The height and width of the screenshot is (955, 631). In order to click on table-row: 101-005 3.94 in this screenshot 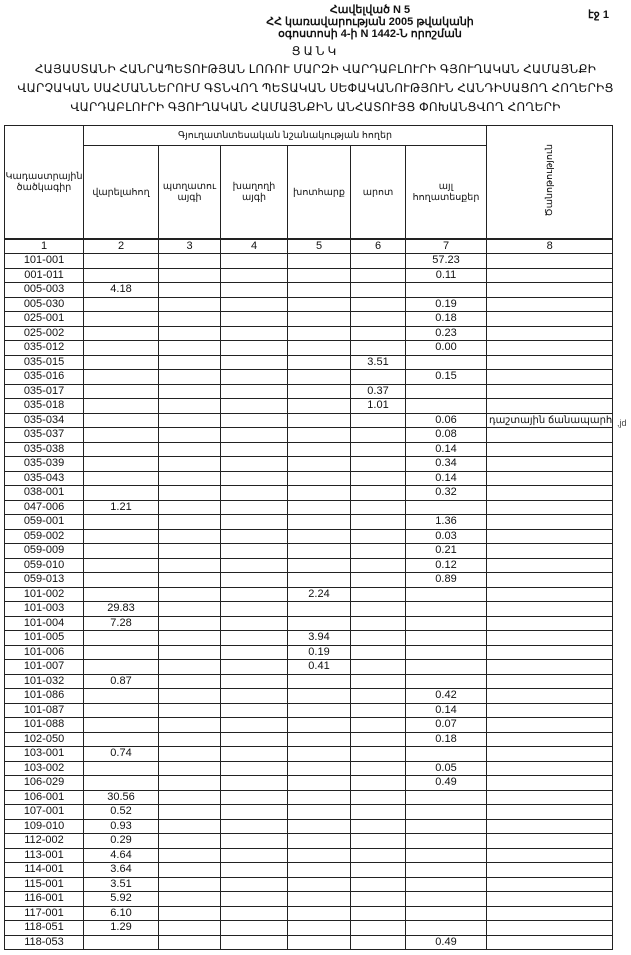, I will do `click(309, 638)`.